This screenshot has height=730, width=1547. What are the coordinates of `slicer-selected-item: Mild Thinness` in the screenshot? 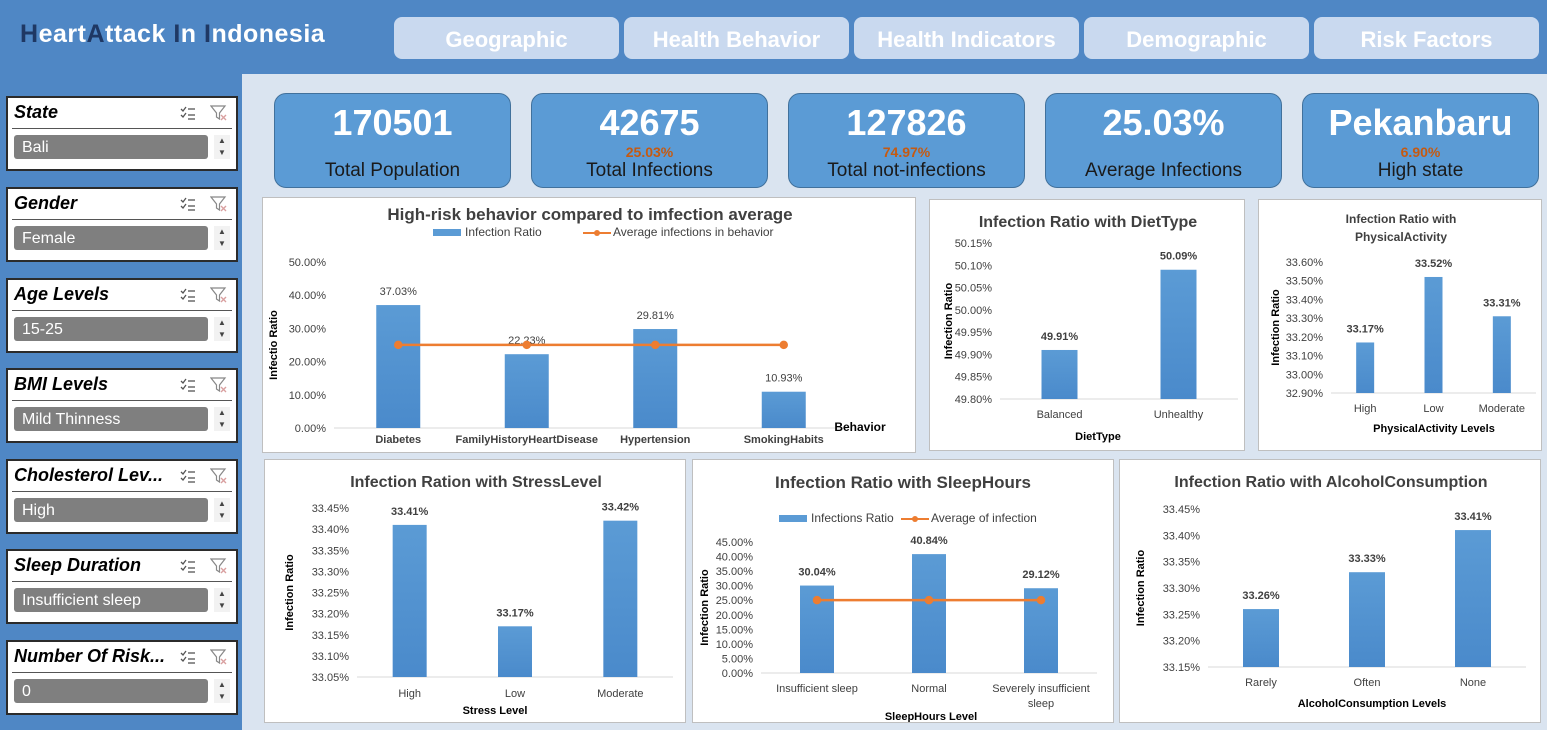 It's located at (111, 419).